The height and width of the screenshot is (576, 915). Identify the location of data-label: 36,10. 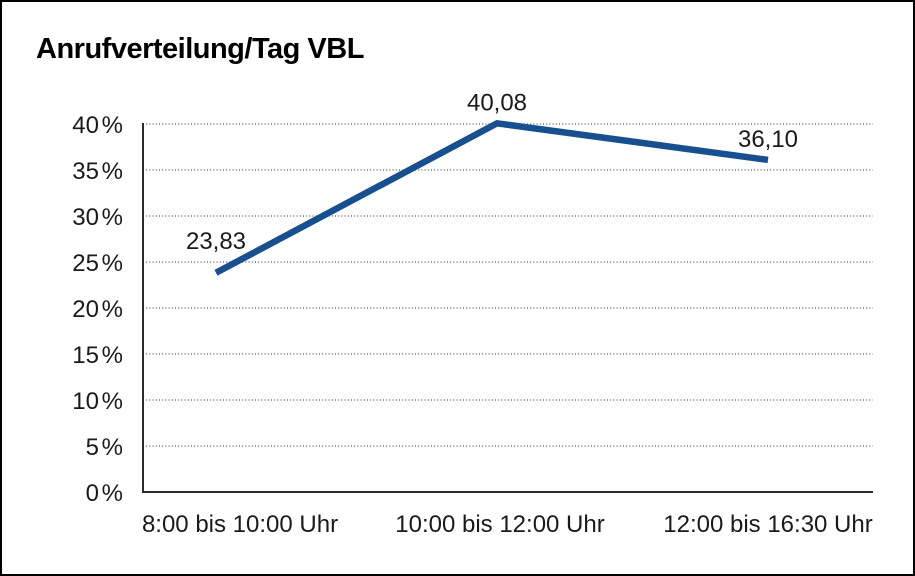
(768, 139).